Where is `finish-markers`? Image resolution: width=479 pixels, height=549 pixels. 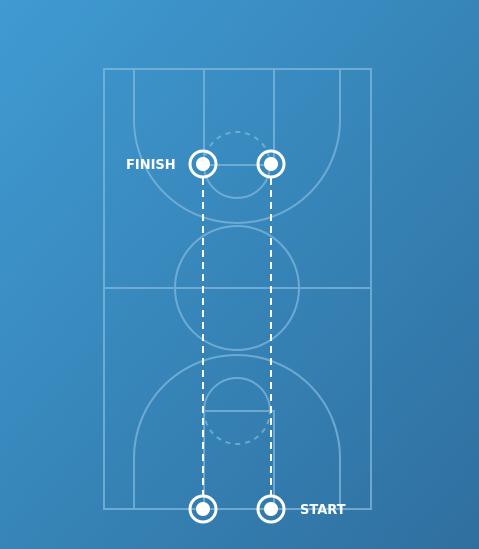 finish-markers is located at coordinates (237, 164).